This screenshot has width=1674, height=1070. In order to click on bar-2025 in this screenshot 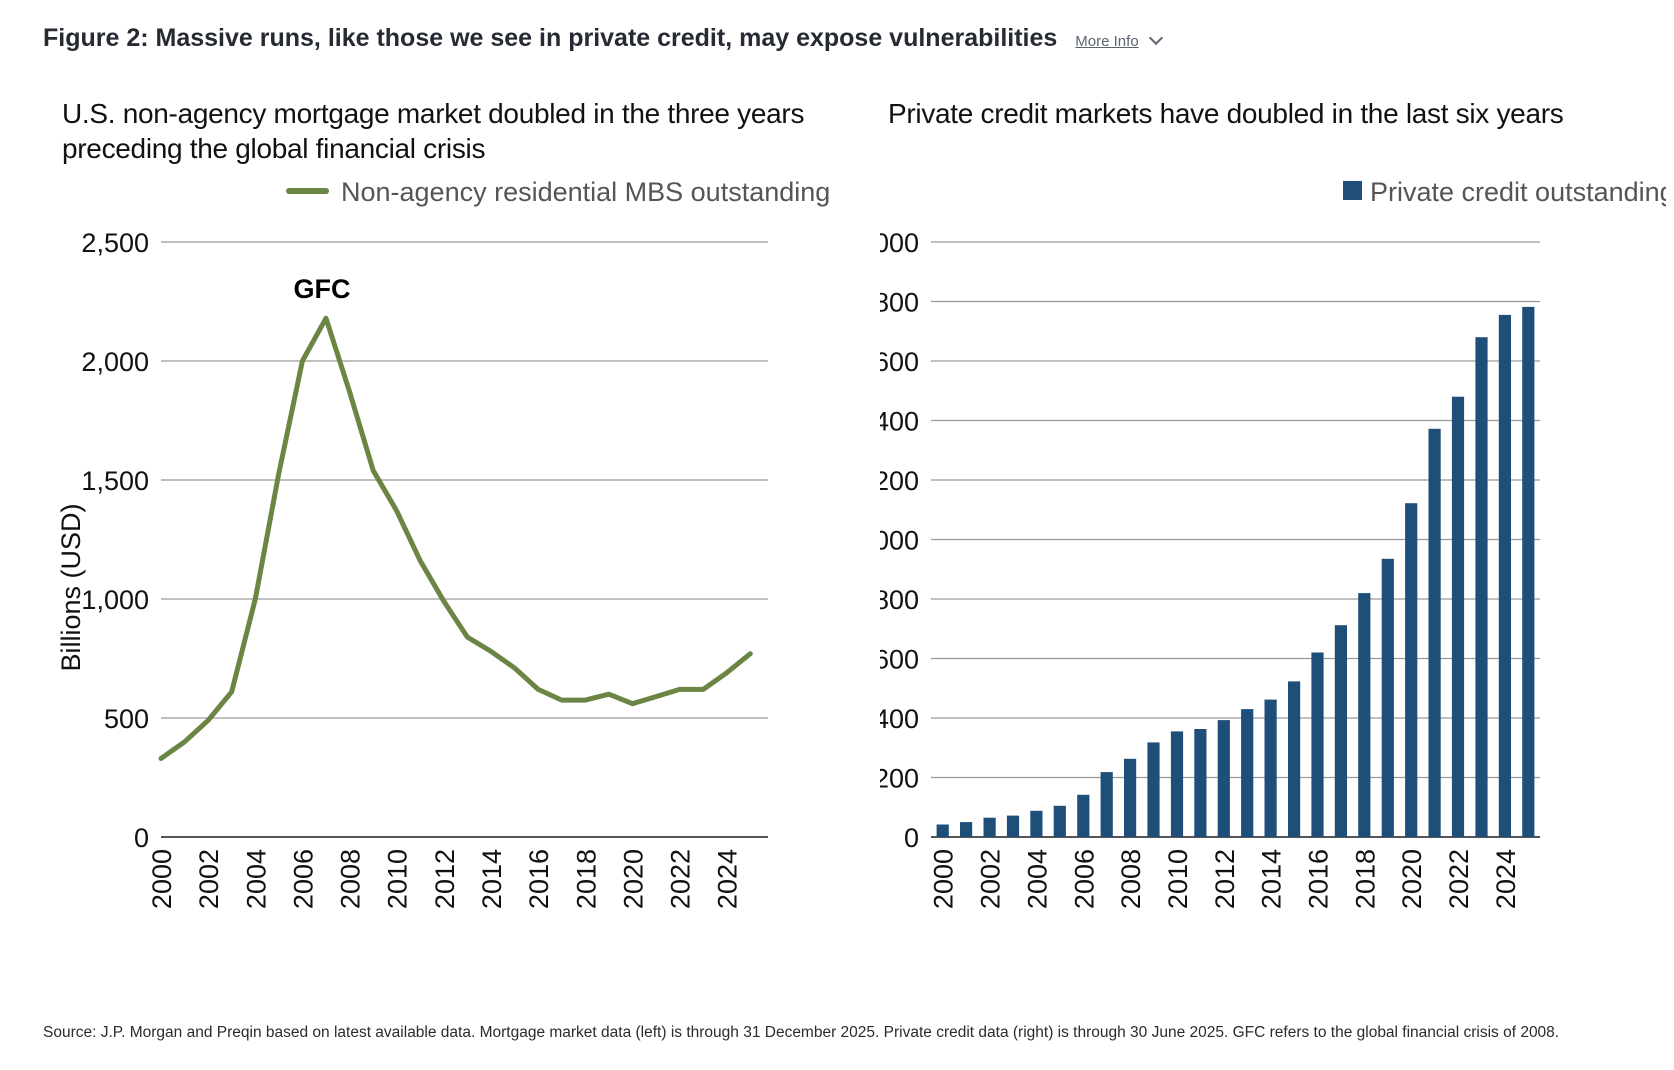, I will do `click(1528, 571)`.